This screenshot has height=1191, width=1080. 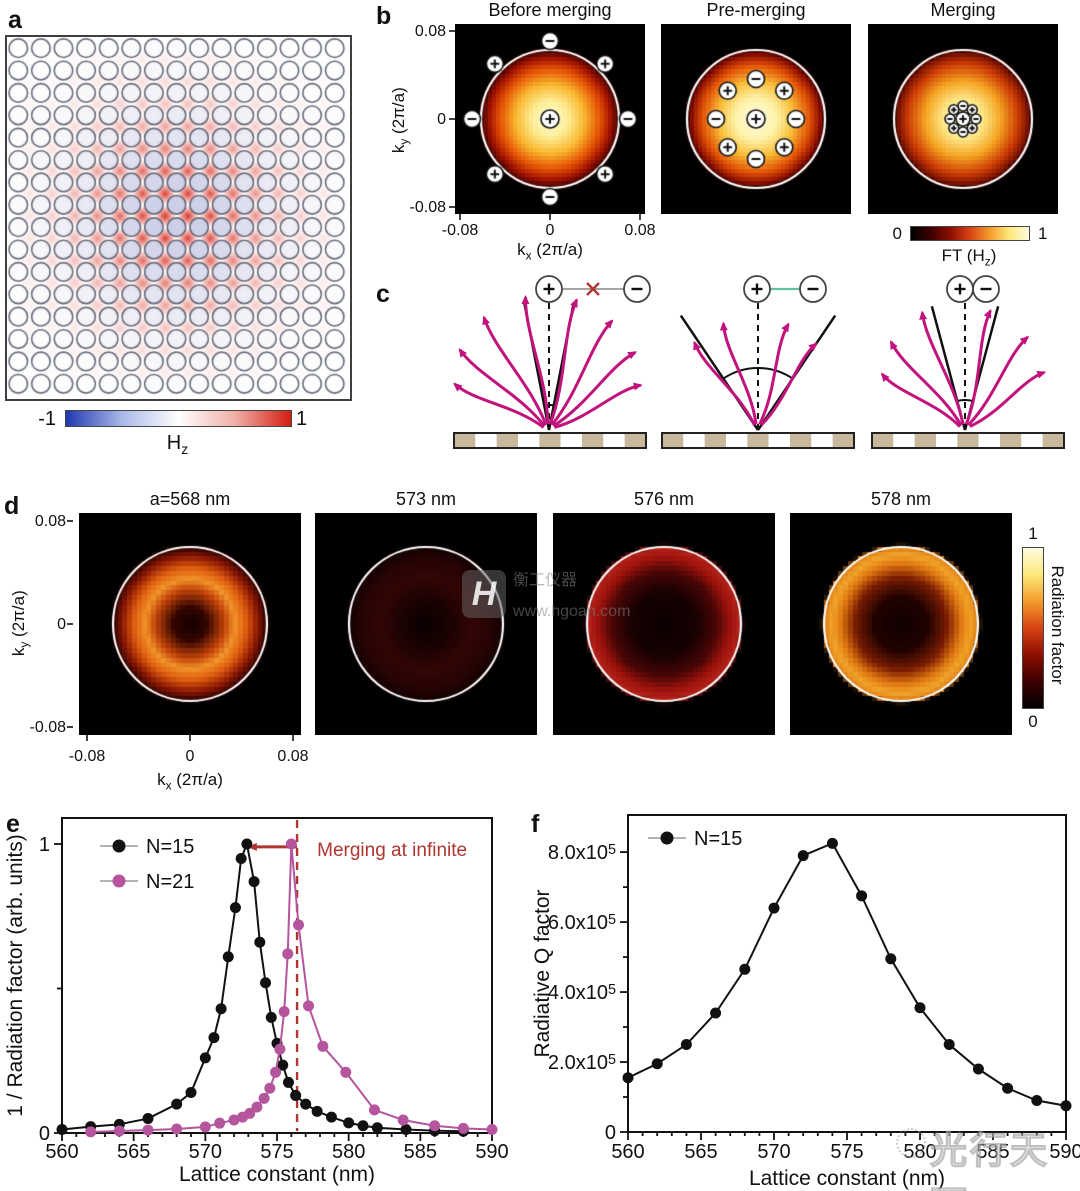 What do you see at coordinates (847, 974) in the screenshot?
I see `chart-f-series-N=15` at bounding box center [847, 974].